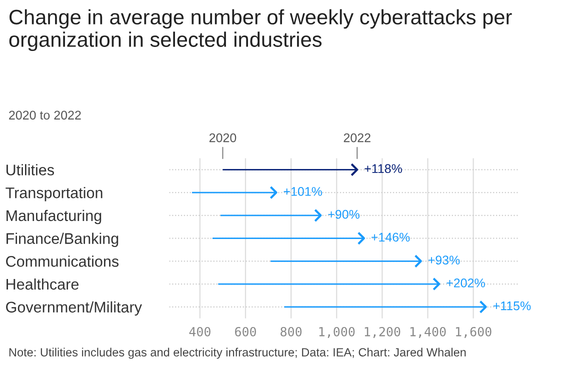  What do you see at coordinates (428, 332) in the screenshot?
I see `x-tick-label: 1,400` at bounding box center [428, 332].